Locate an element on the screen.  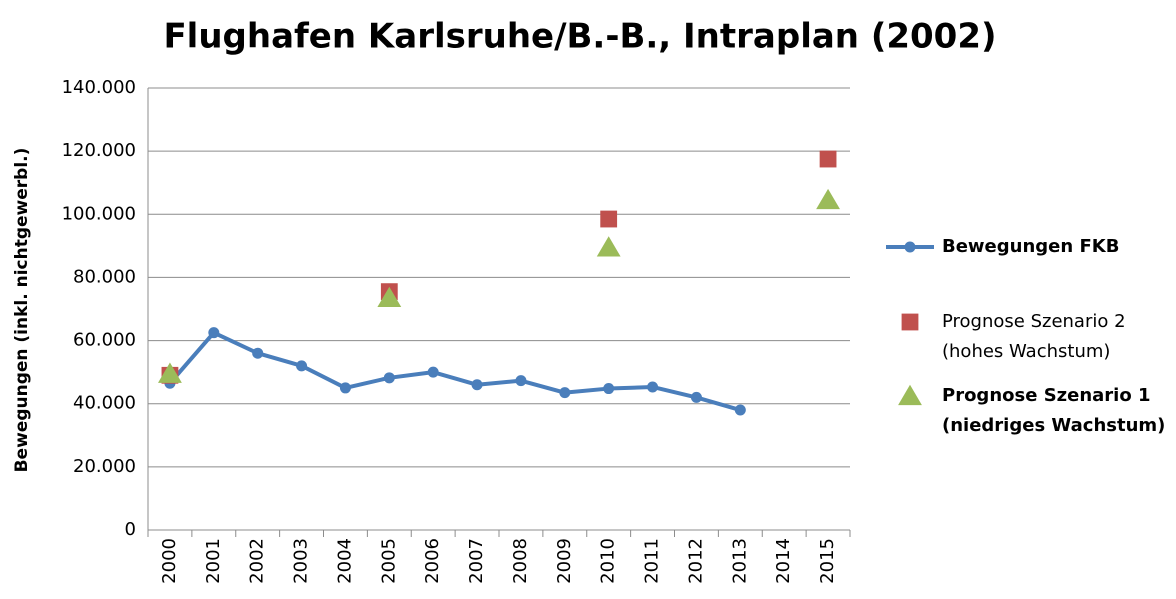
legend-label: Prognose Szenario 2 (hohes Wachstum) is located at coordinates (1034, 336).